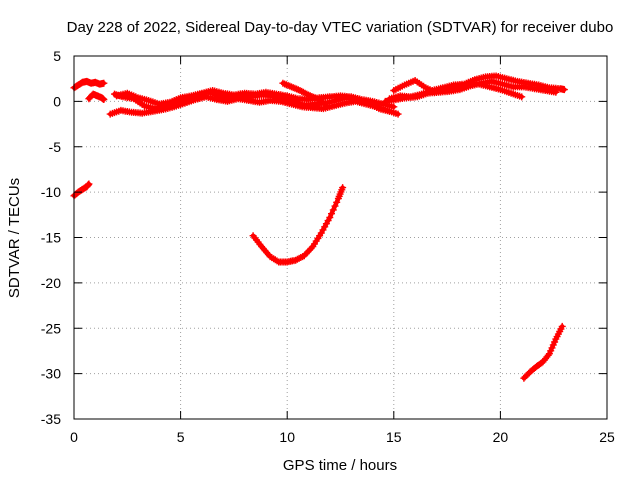 This screenshot has width=640, height=480. I want to click on x-tick-label: 0, so click(74, 437).